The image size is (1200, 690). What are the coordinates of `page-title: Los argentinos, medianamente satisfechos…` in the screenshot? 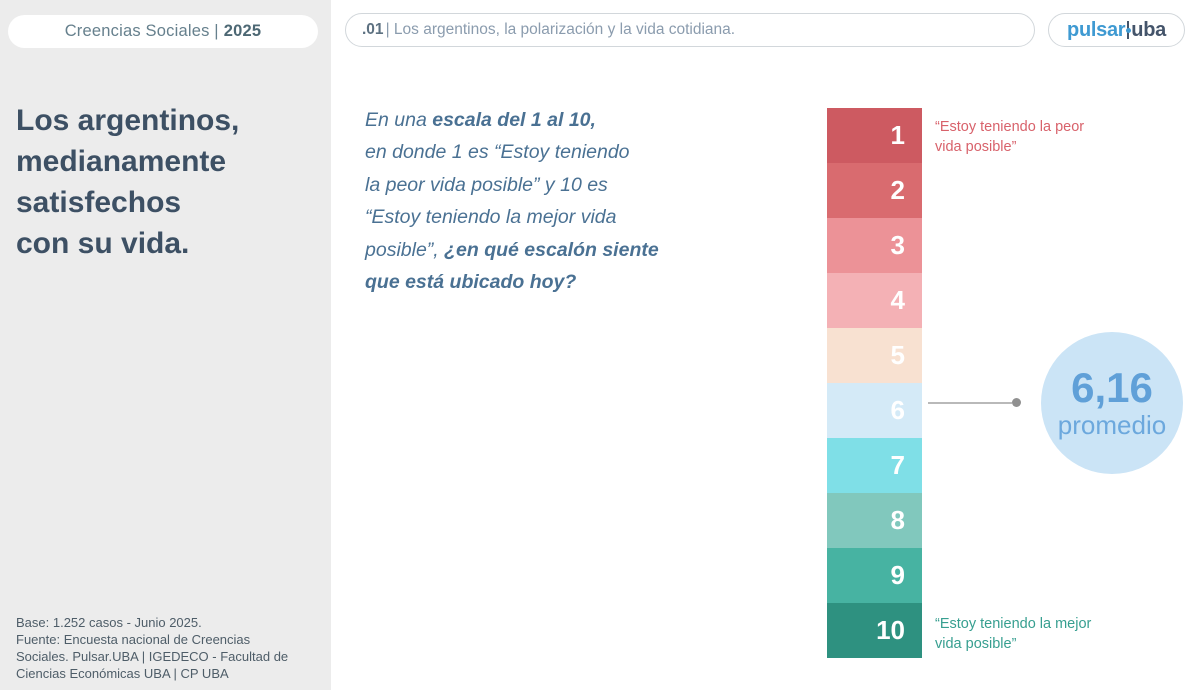 It's located at (128, 182).